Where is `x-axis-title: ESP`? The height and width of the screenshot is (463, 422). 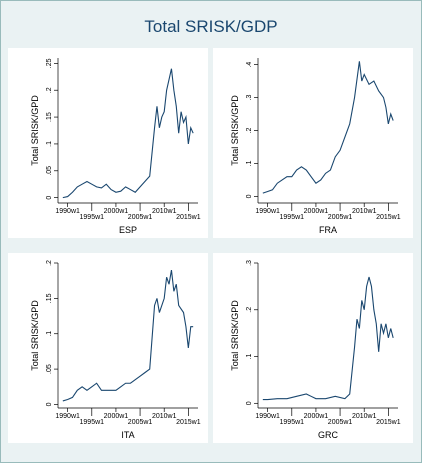
x-axis-title: ESP is located at coordinates (128, 230).